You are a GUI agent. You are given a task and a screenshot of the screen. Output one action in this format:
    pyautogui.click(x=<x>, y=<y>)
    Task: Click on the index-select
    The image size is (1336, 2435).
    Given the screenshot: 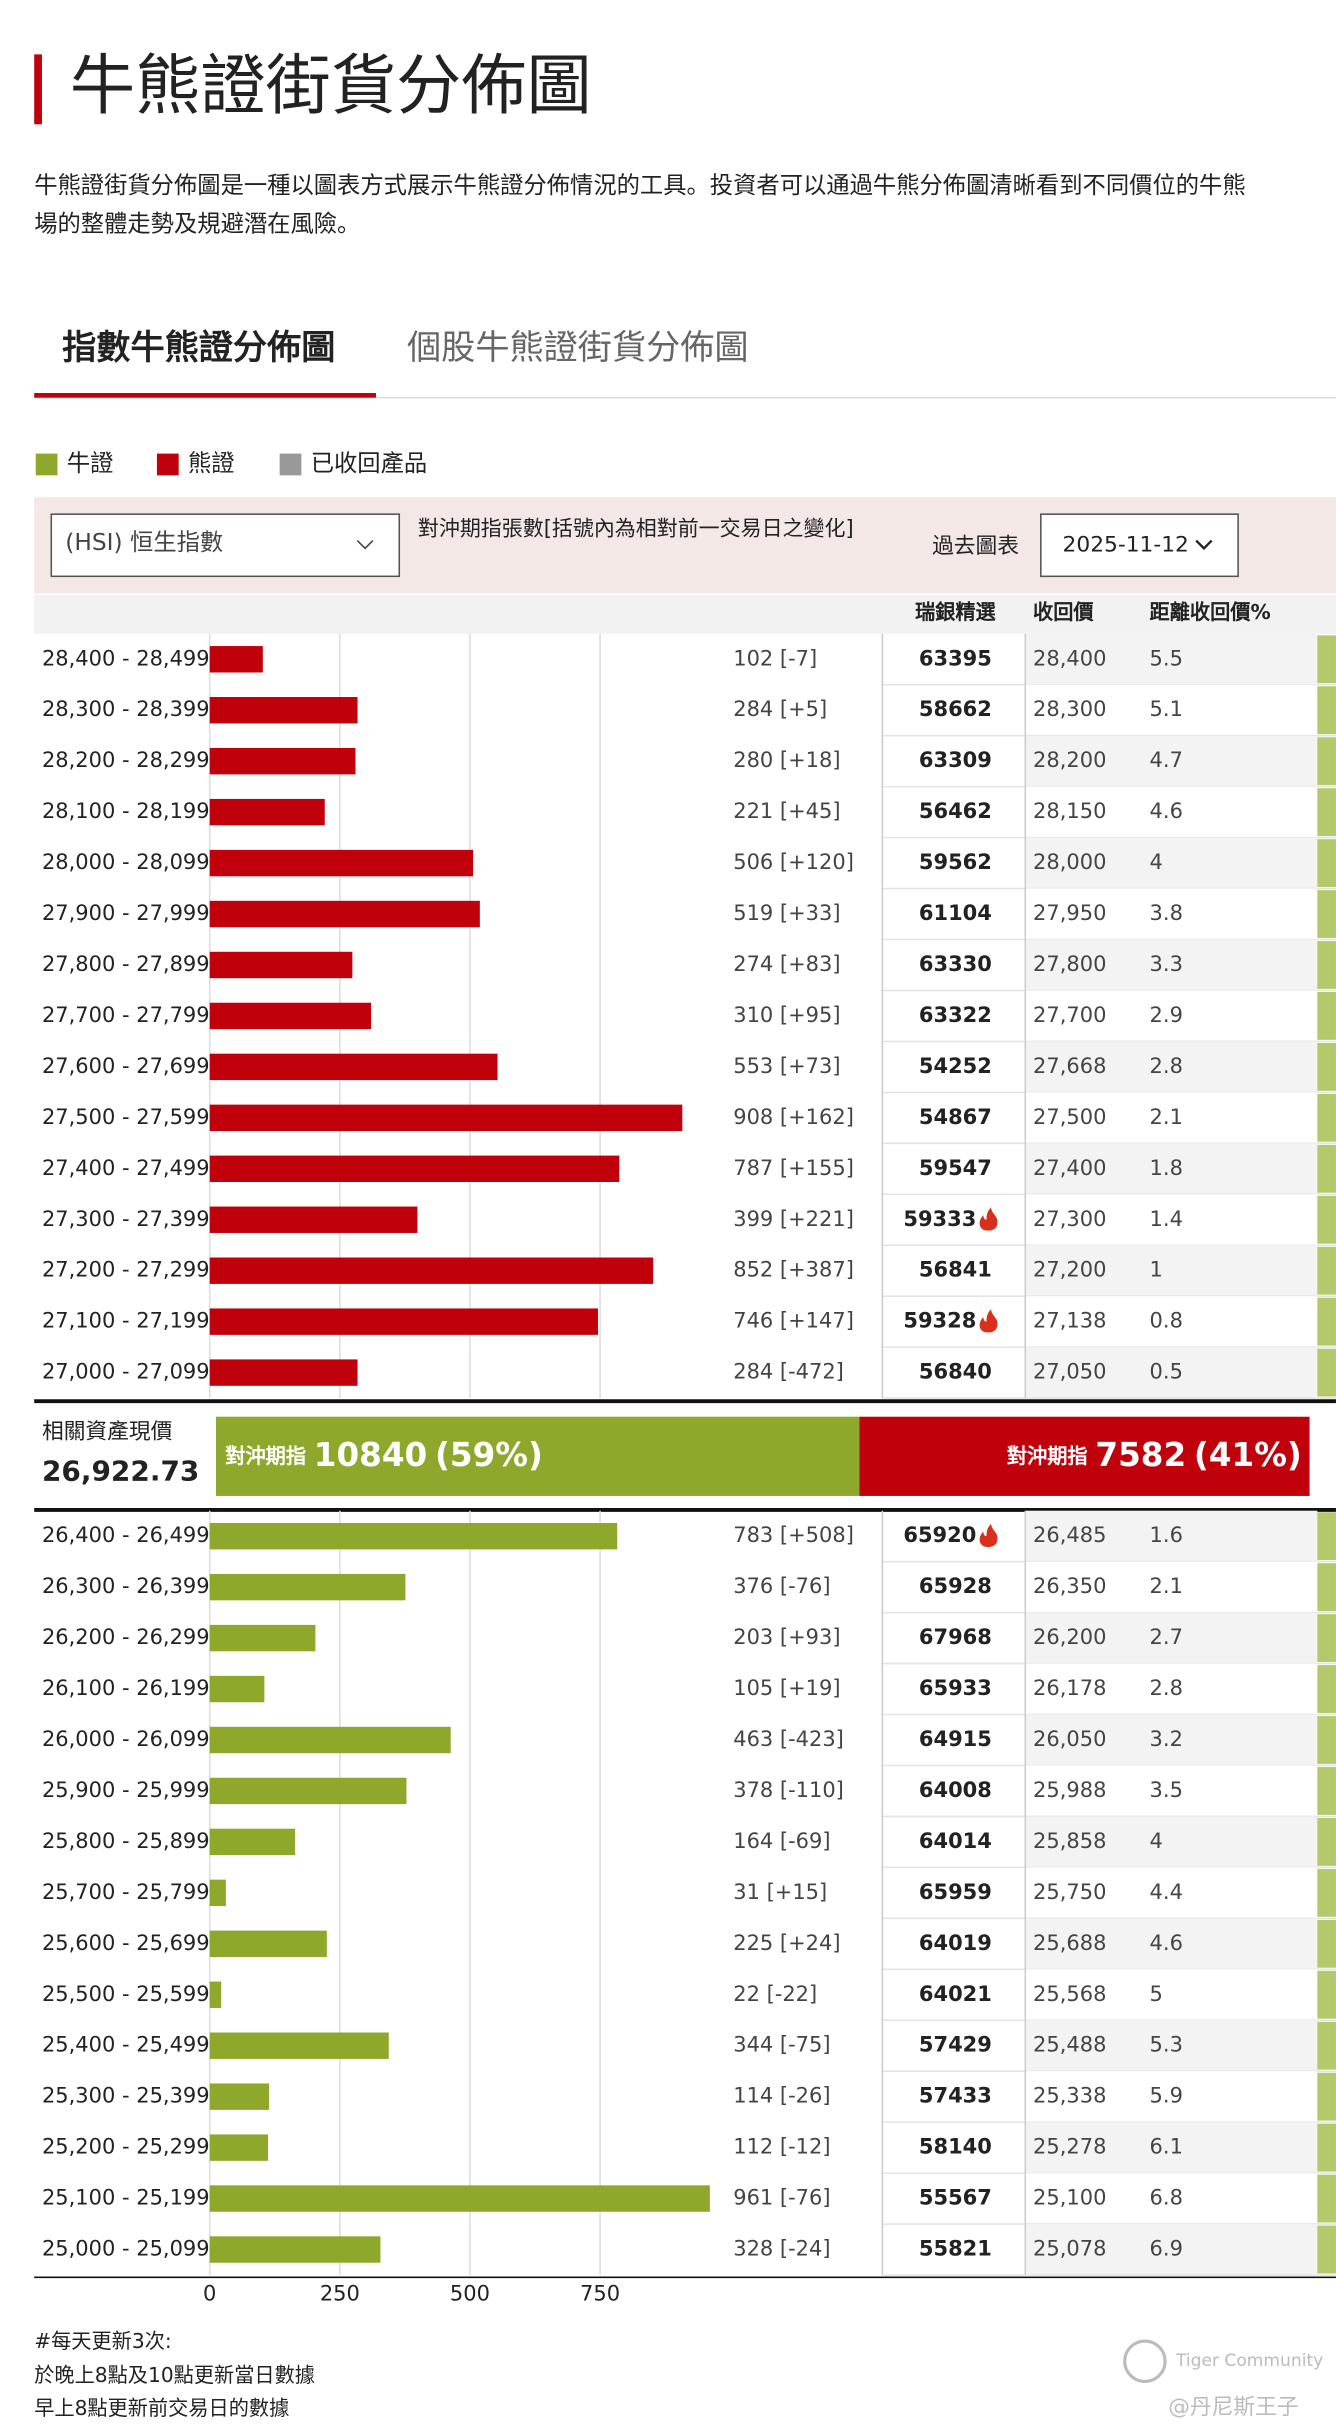 What is the action you would take?
    pyautogui.click(x=225, y=545)
    